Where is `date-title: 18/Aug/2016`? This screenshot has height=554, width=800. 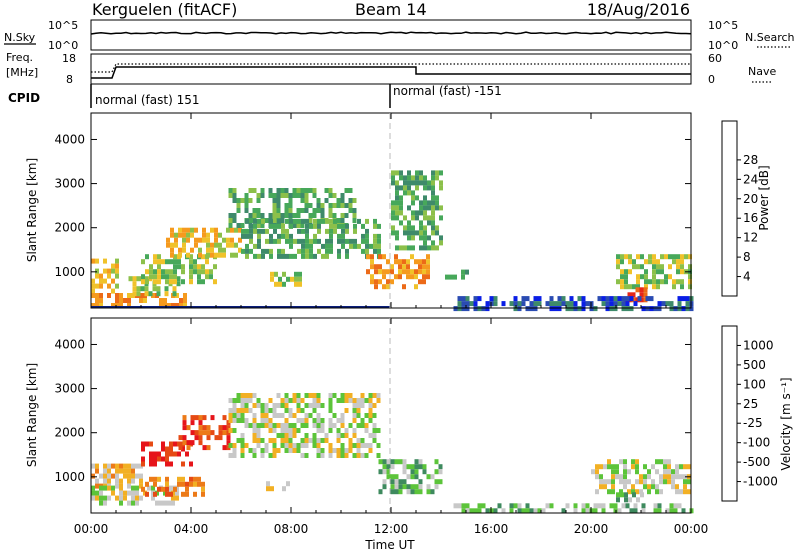
date-title: 18/Aug/2016 is located at coordinates (638, 9).